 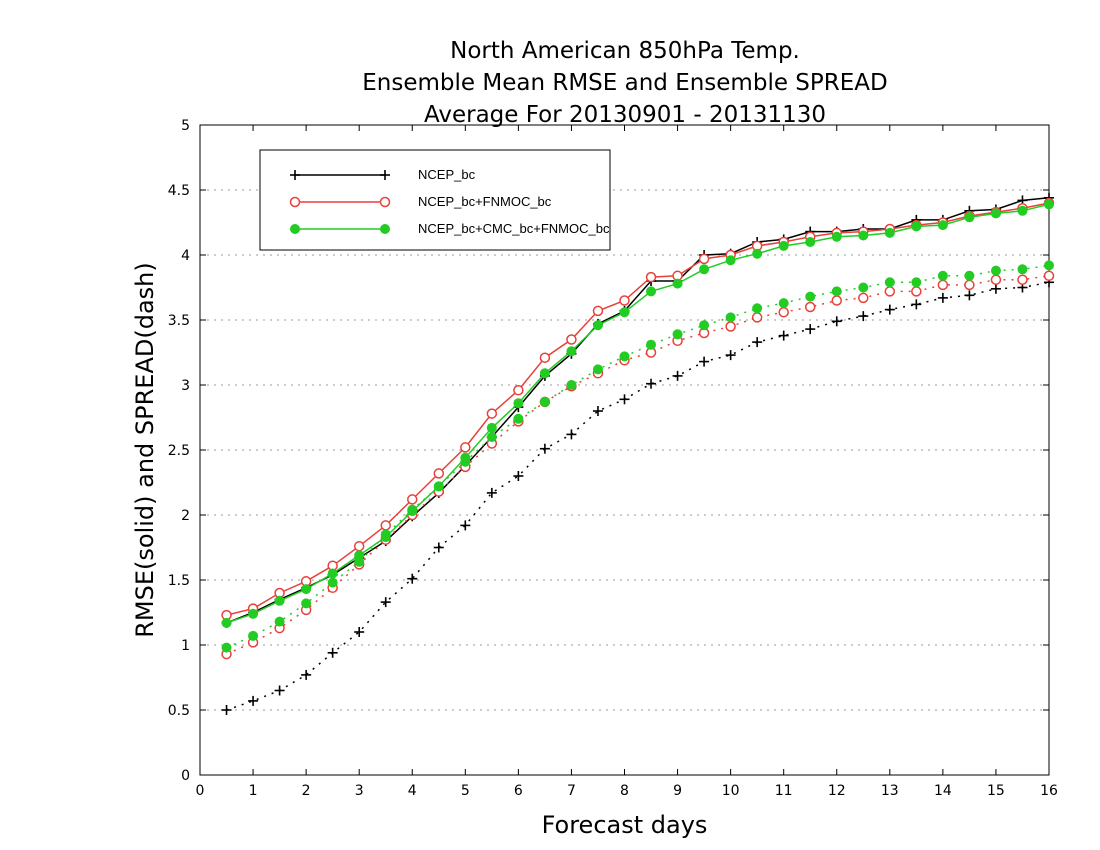 What do you see at coordinates (518, 791) in the screenshot?
I see `x-tick-label: 6` at bounding box center [518, 791].